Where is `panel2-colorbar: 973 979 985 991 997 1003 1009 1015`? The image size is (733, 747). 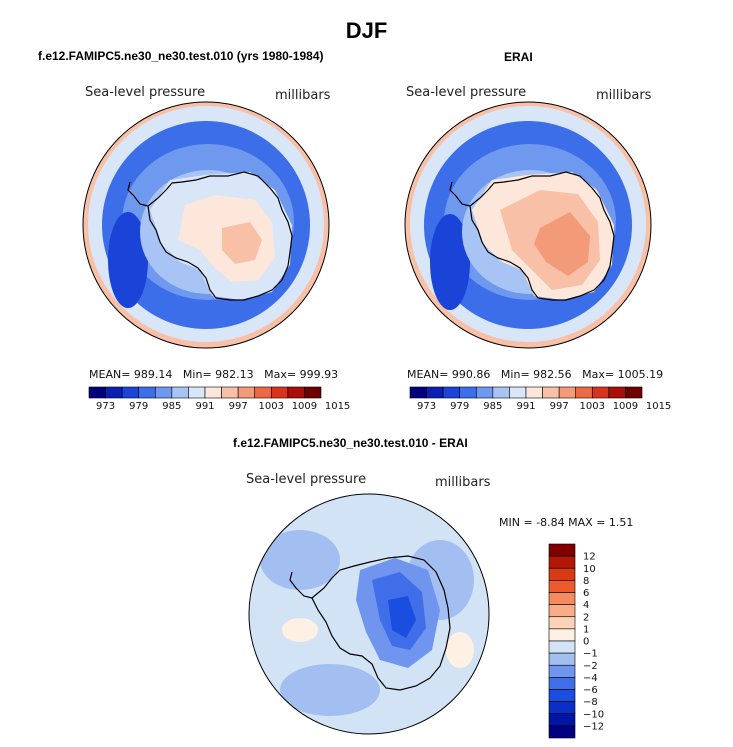 panel2-colorbar: 973 979 985 991 997 1003 1009 1015 is located at coordinates (540, 399).